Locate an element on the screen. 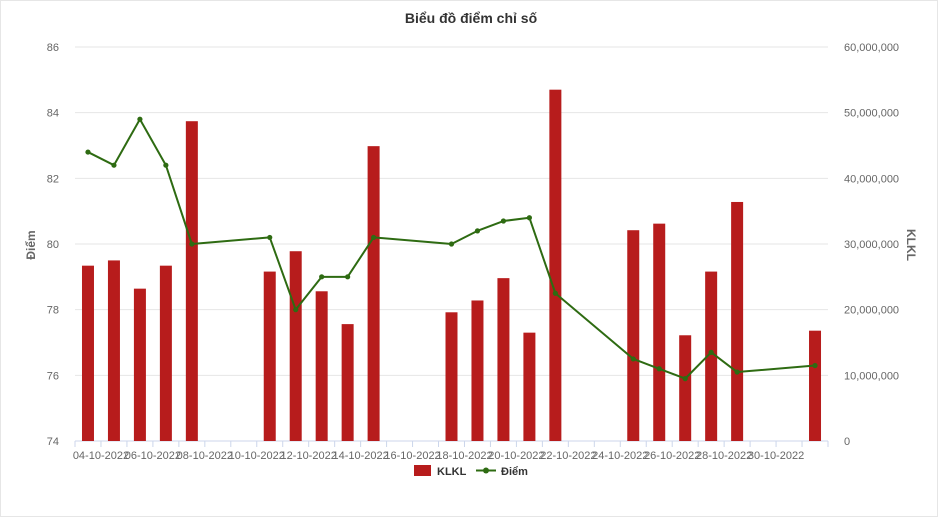 This screenshot has height=519, width=940. x-tick-label: 24-10-2022 is located at coordinates (620, 456).